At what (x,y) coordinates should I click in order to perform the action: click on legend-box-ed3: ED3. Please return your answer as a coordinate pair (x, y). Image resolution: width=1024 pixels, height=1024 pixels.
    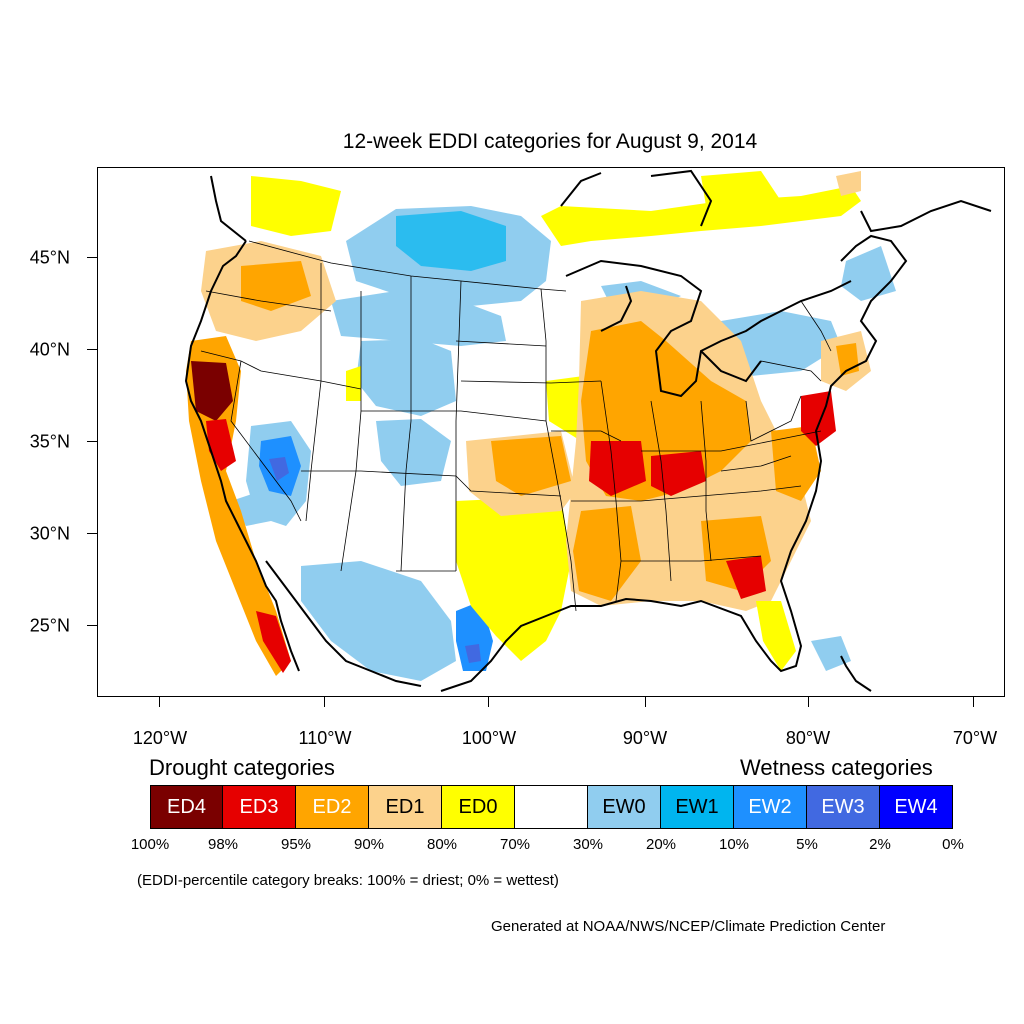
    Looking at the image, I should click on (259, 807).